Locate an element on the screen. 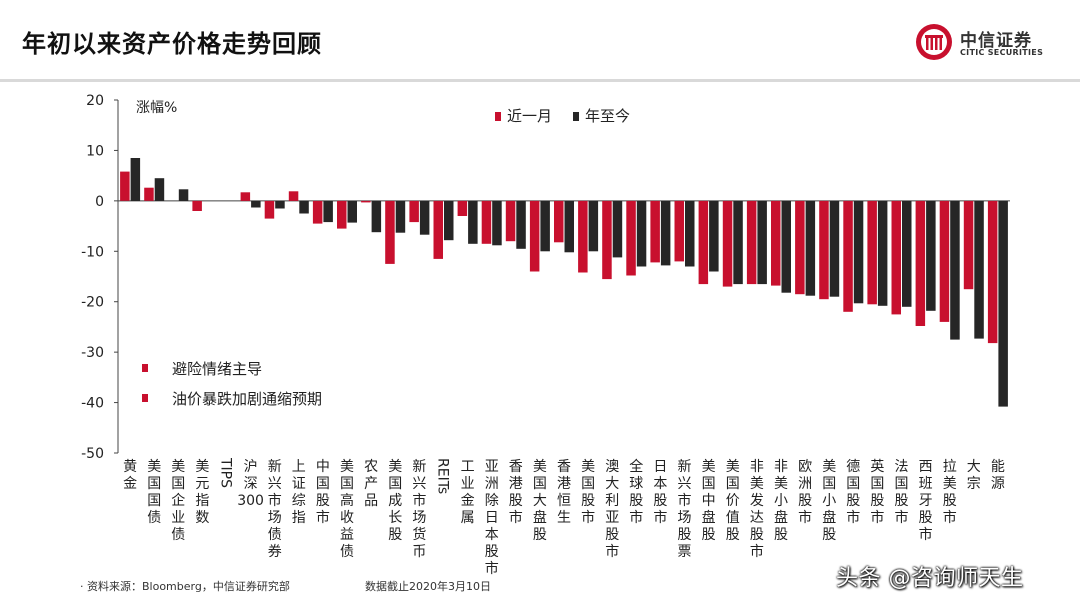 This screenshot has height=608, width=1080. x-category-label: 拉美股市 is located at coordinates (950, 492).